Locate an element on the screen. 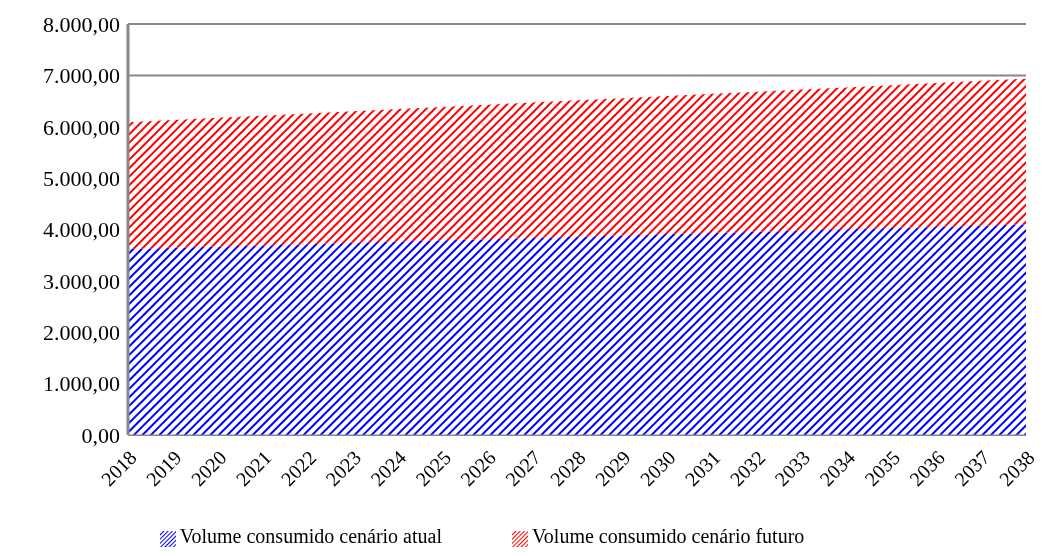 This screenshot has height=556, width=1046. y-tick-label: 7.000,00 is located at coordinates (81, 76).